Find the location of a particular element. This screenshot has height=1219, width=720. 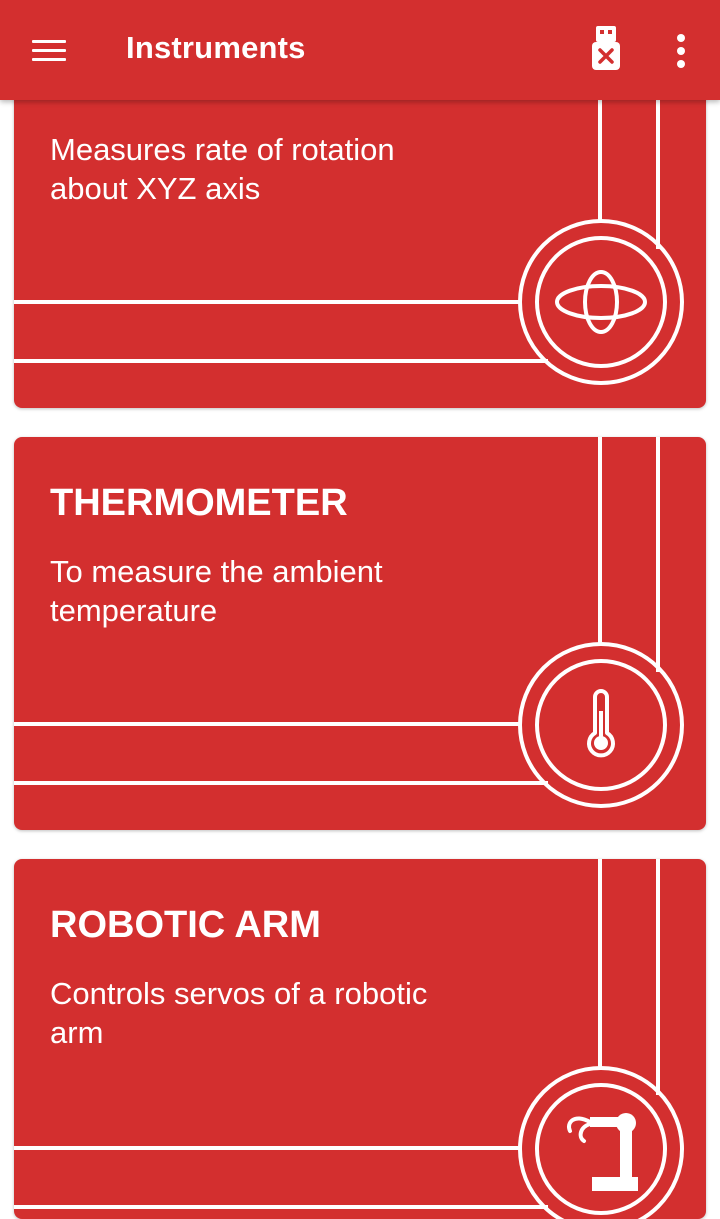

usb-status-button is located at coordinates (606, 48).